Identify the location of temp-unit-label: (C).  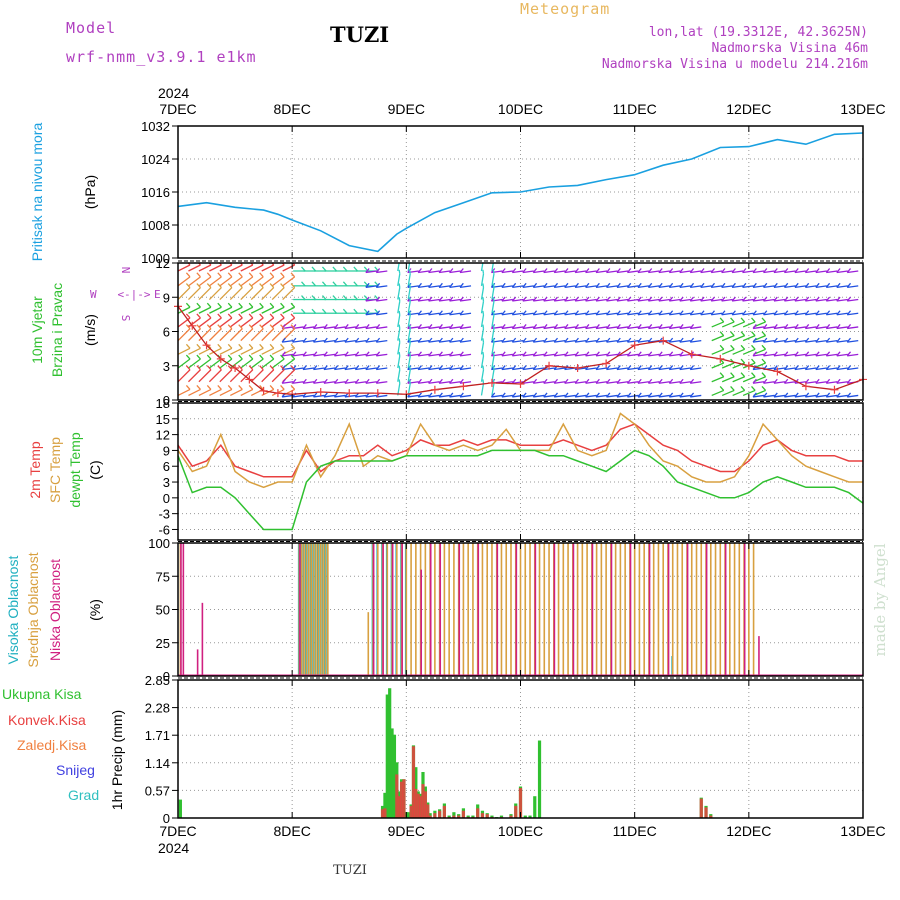
(95, 469).